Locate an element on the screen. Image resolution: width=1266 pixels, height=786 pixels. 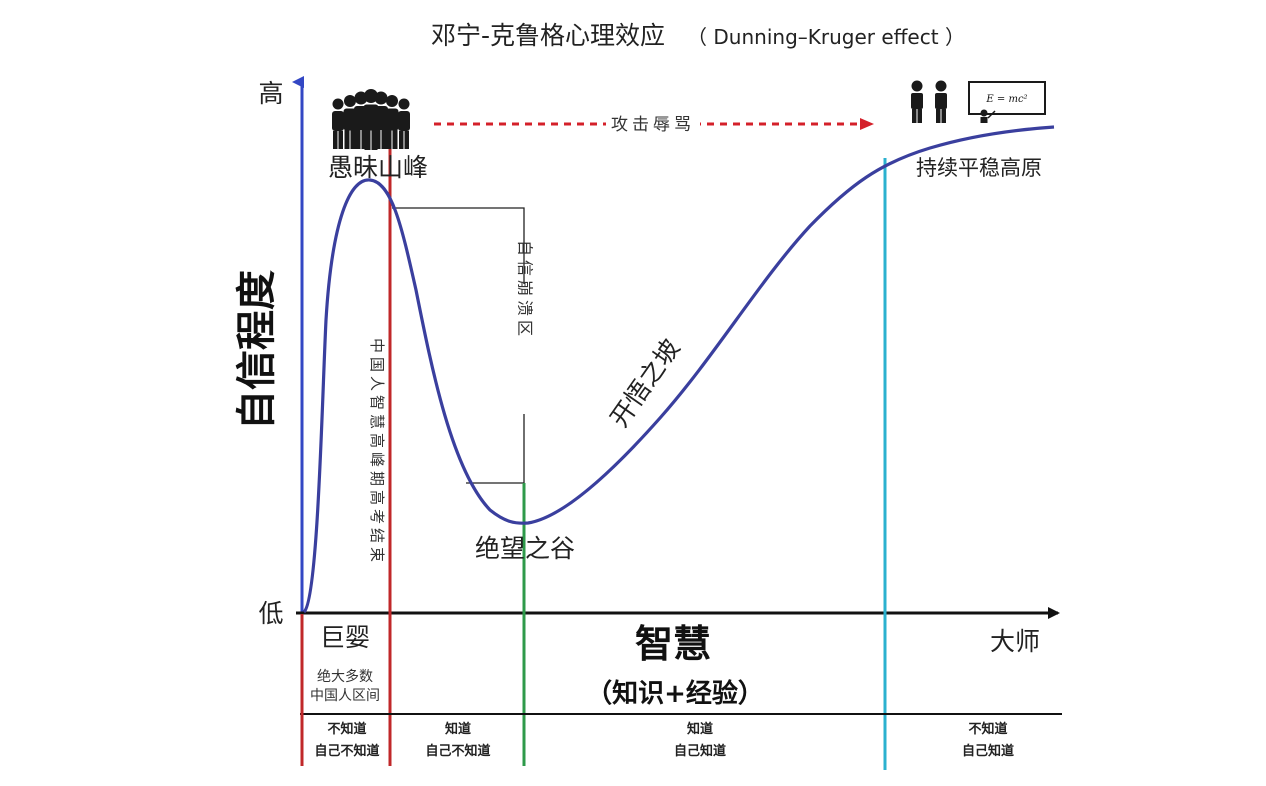
majority-note-line2: 中国人区间 is located at coordinates (345, 696).